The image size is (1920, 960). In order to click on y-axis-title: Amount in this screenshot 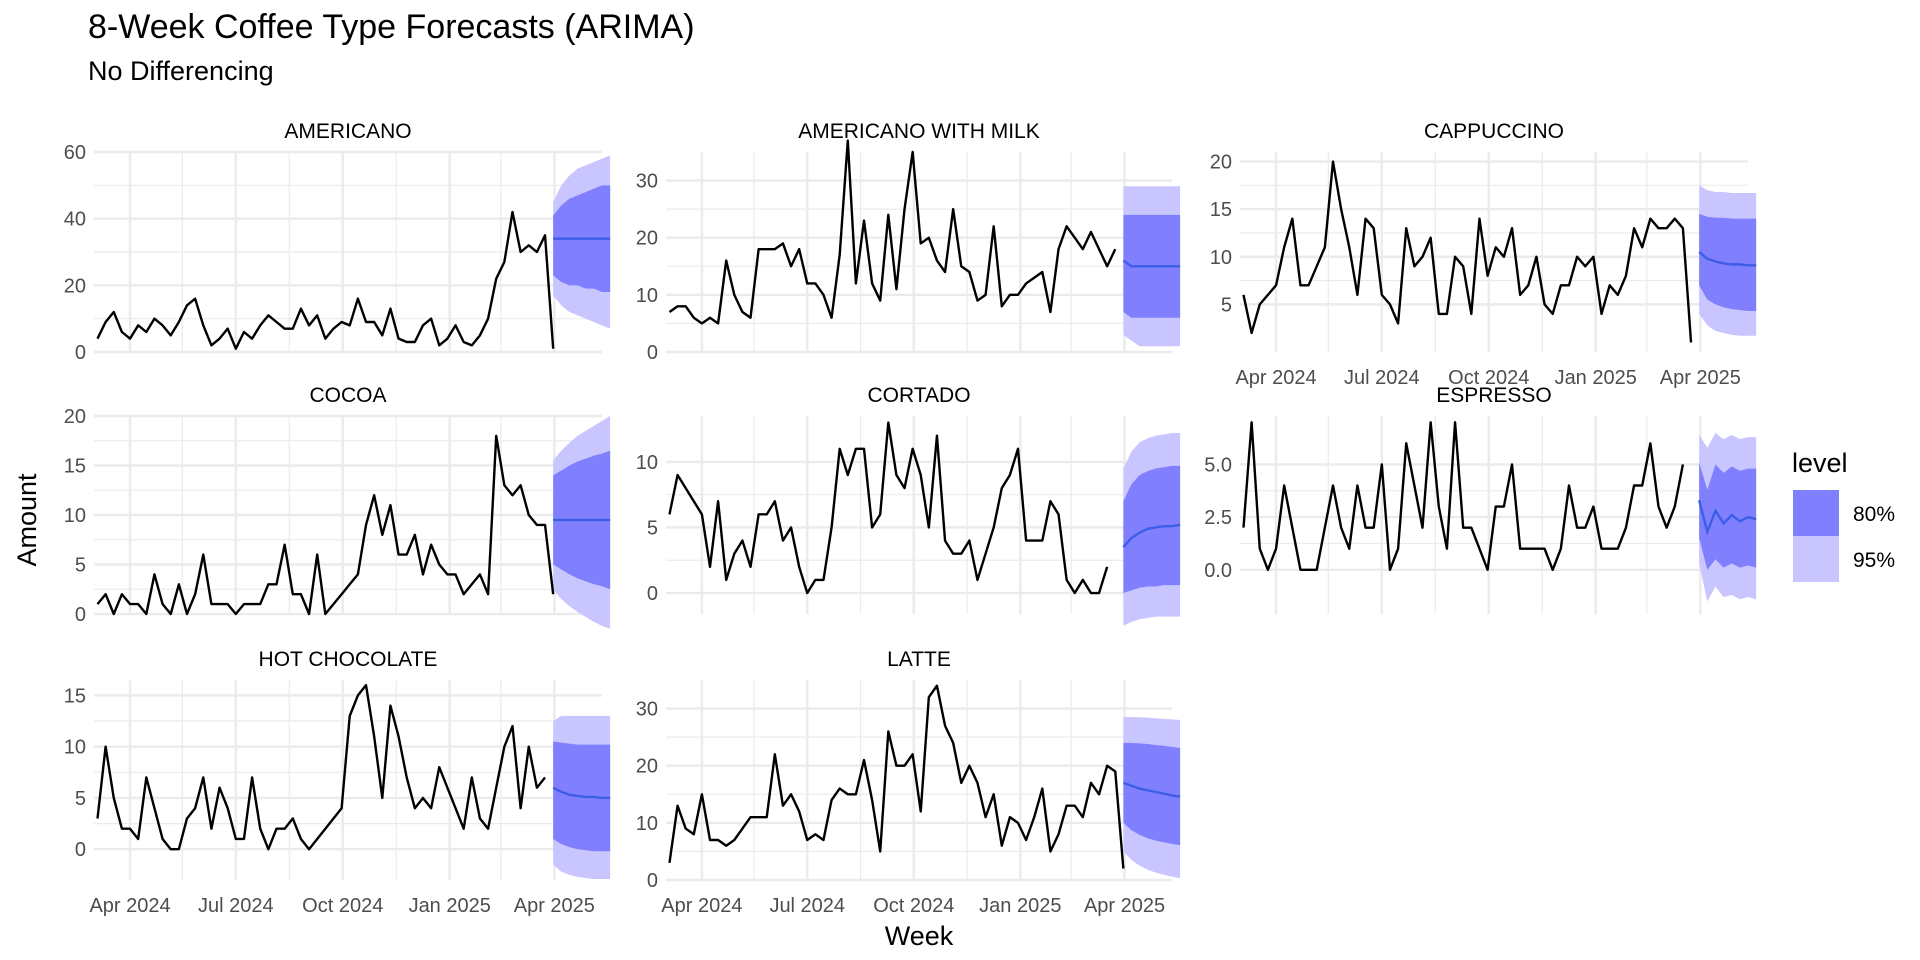, I will do `click(27, 520)`.